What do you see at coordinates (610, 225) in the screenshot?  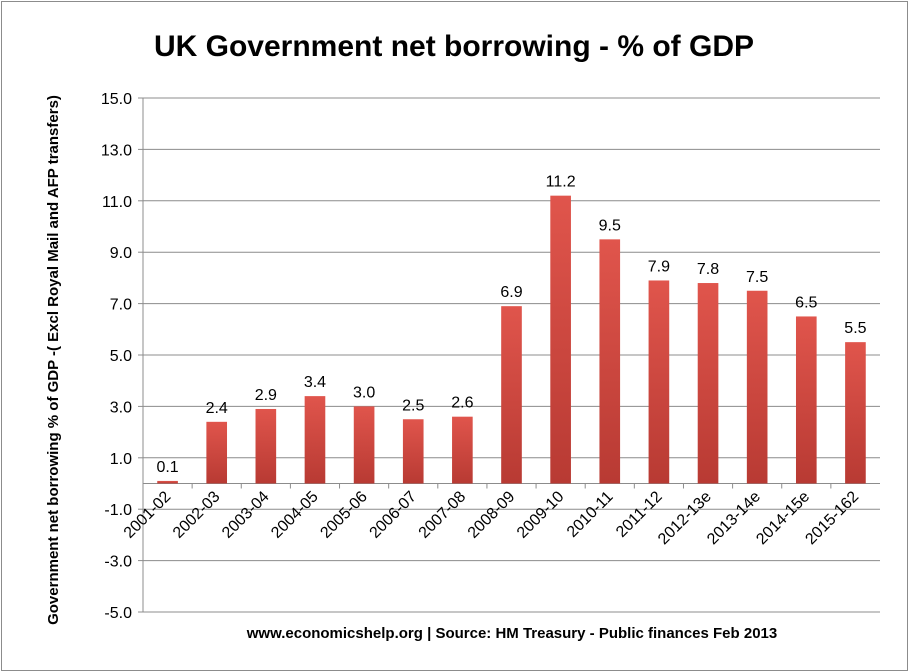 I see `data-label: 9.5` at bounding box center [610, 225].